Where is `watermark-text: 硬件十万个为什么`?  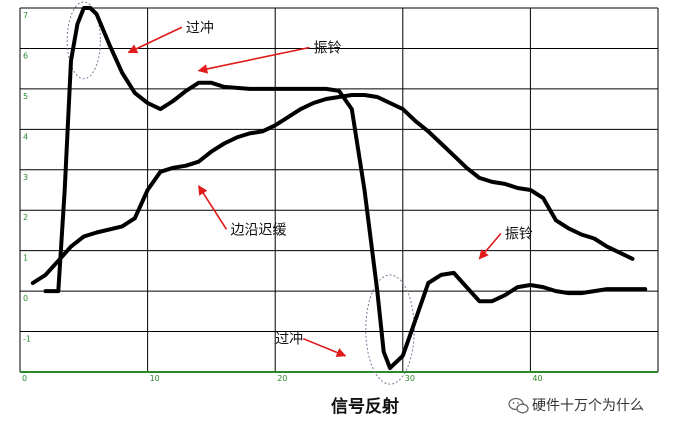 watermark-text: 硬件十万个为什么 is located at coordinates (588, 406).